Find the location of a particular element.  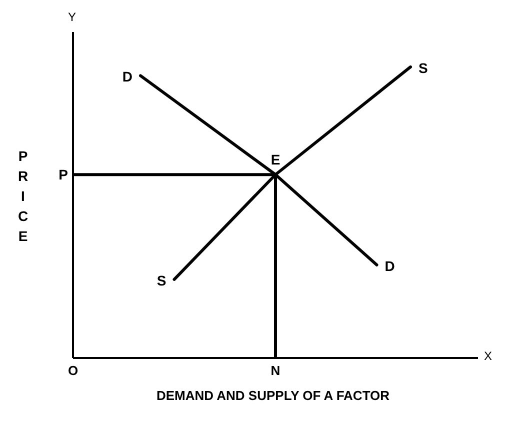

series-label: D is located at coordinates (127, 76).